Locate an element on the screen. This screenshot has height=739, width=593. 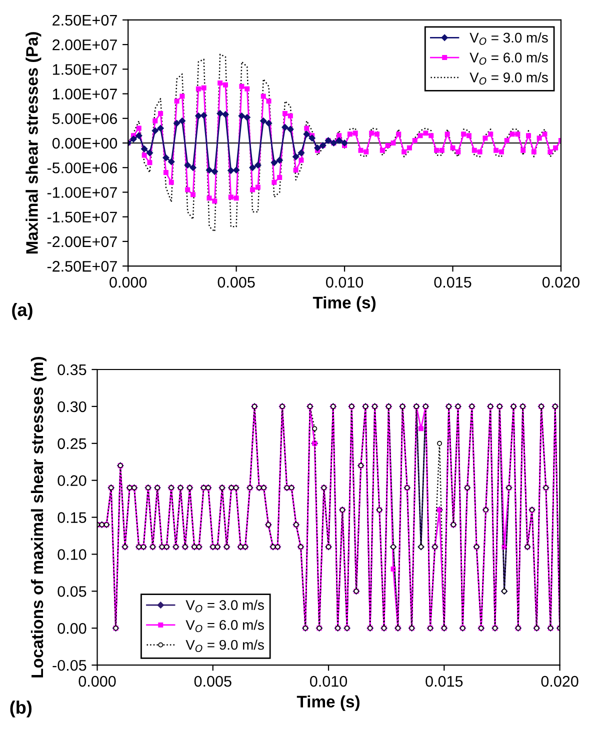
y-tick-label: -0.05 is located at coordinates (69, 665).